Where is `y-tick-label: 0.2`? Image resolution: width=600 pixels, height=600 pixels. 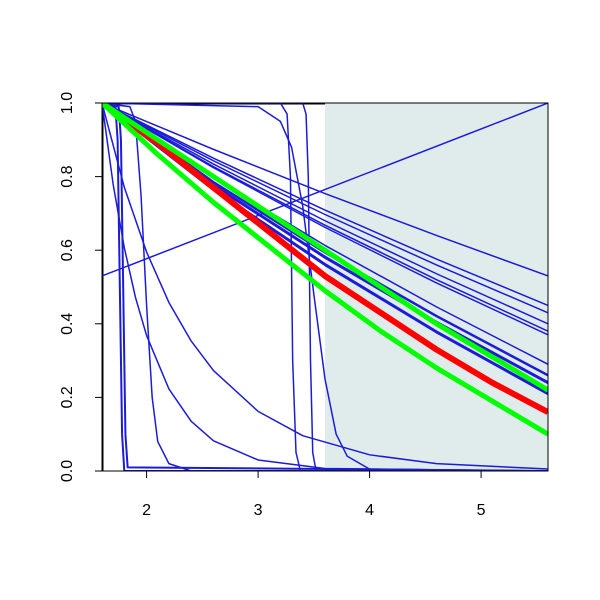 y-tick-label: 0.2 is located at coordinates (67, 397).